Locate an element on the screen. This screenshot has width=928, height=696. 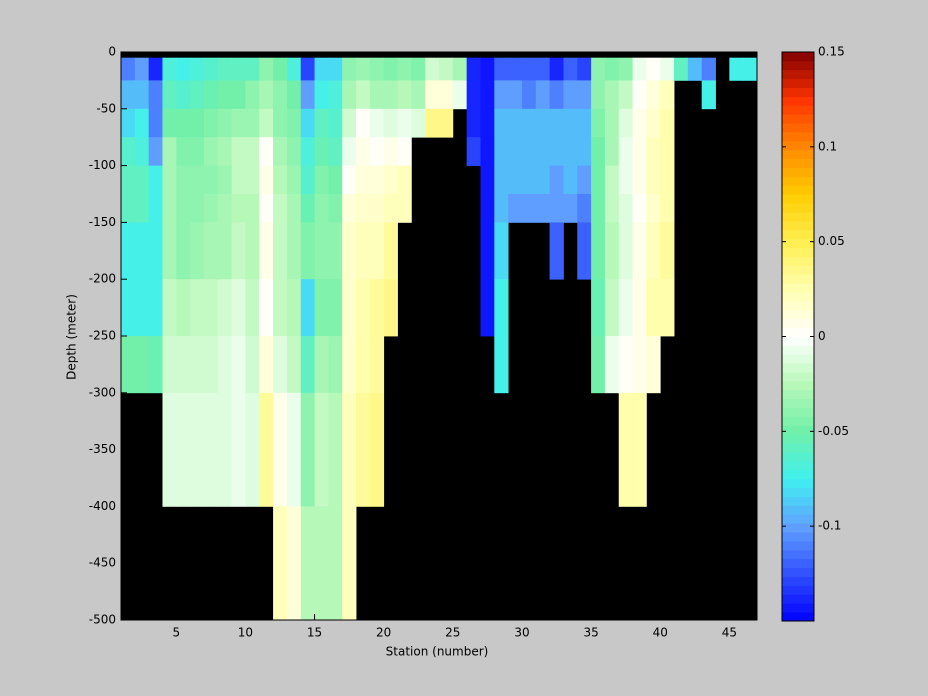
x-tick-label: 35 is located at coordinates (590, 633).